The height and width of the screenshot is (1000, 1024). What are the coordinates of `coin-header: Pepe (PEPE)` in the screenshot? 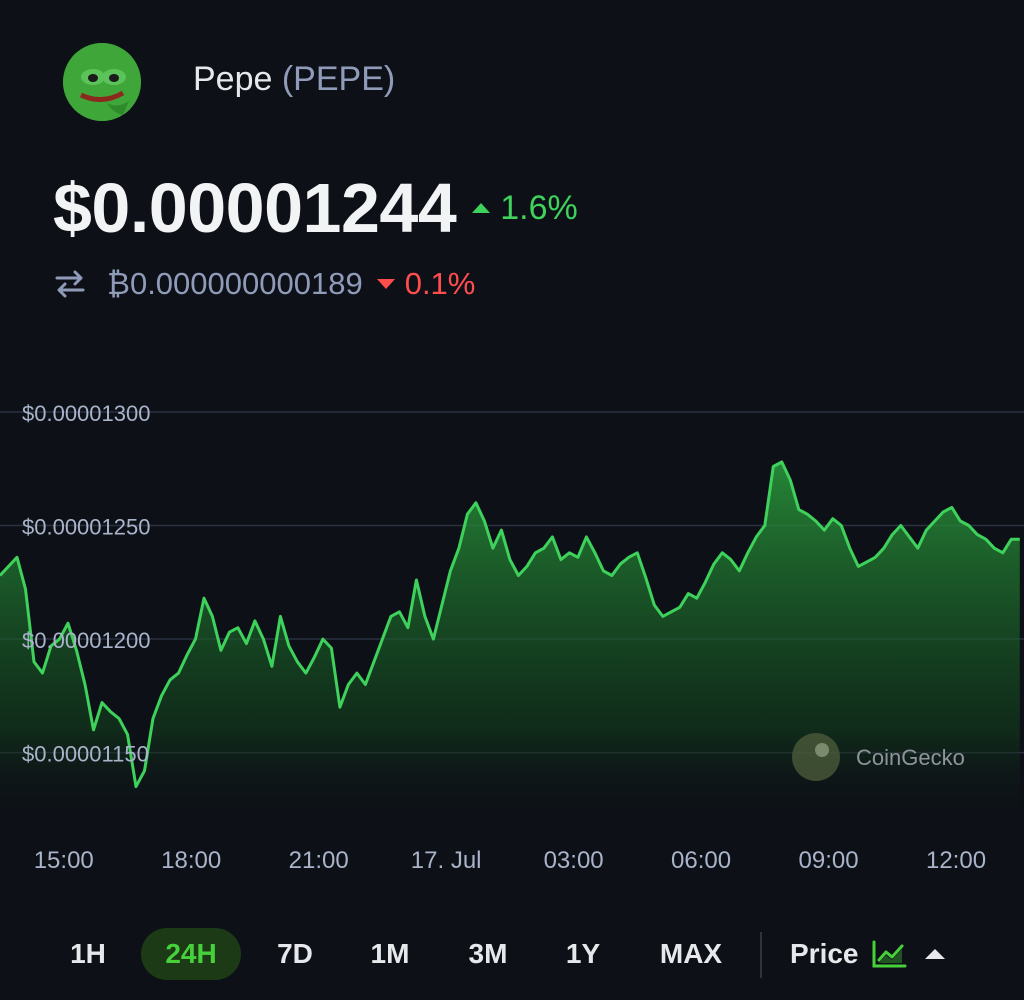 It's located at (229, 82).